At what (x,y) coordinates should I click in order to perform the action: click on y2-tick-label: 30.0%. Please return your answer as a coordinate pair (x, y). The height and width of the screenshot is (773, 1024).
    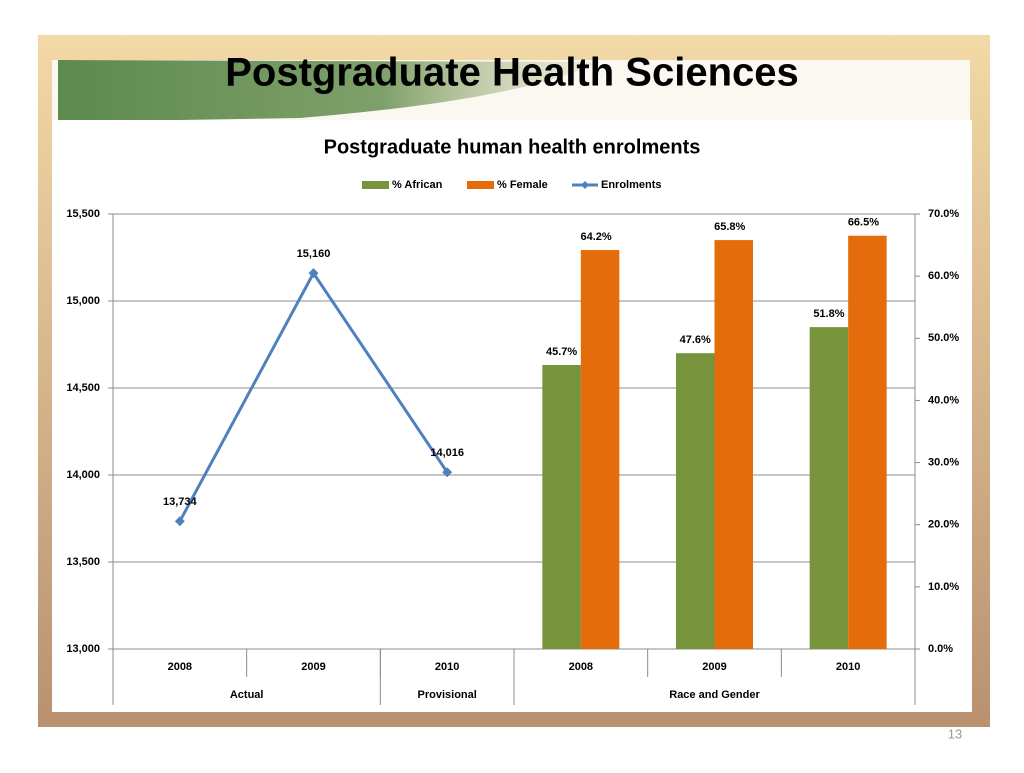
    Looking at the image, I should click on (943, 462).